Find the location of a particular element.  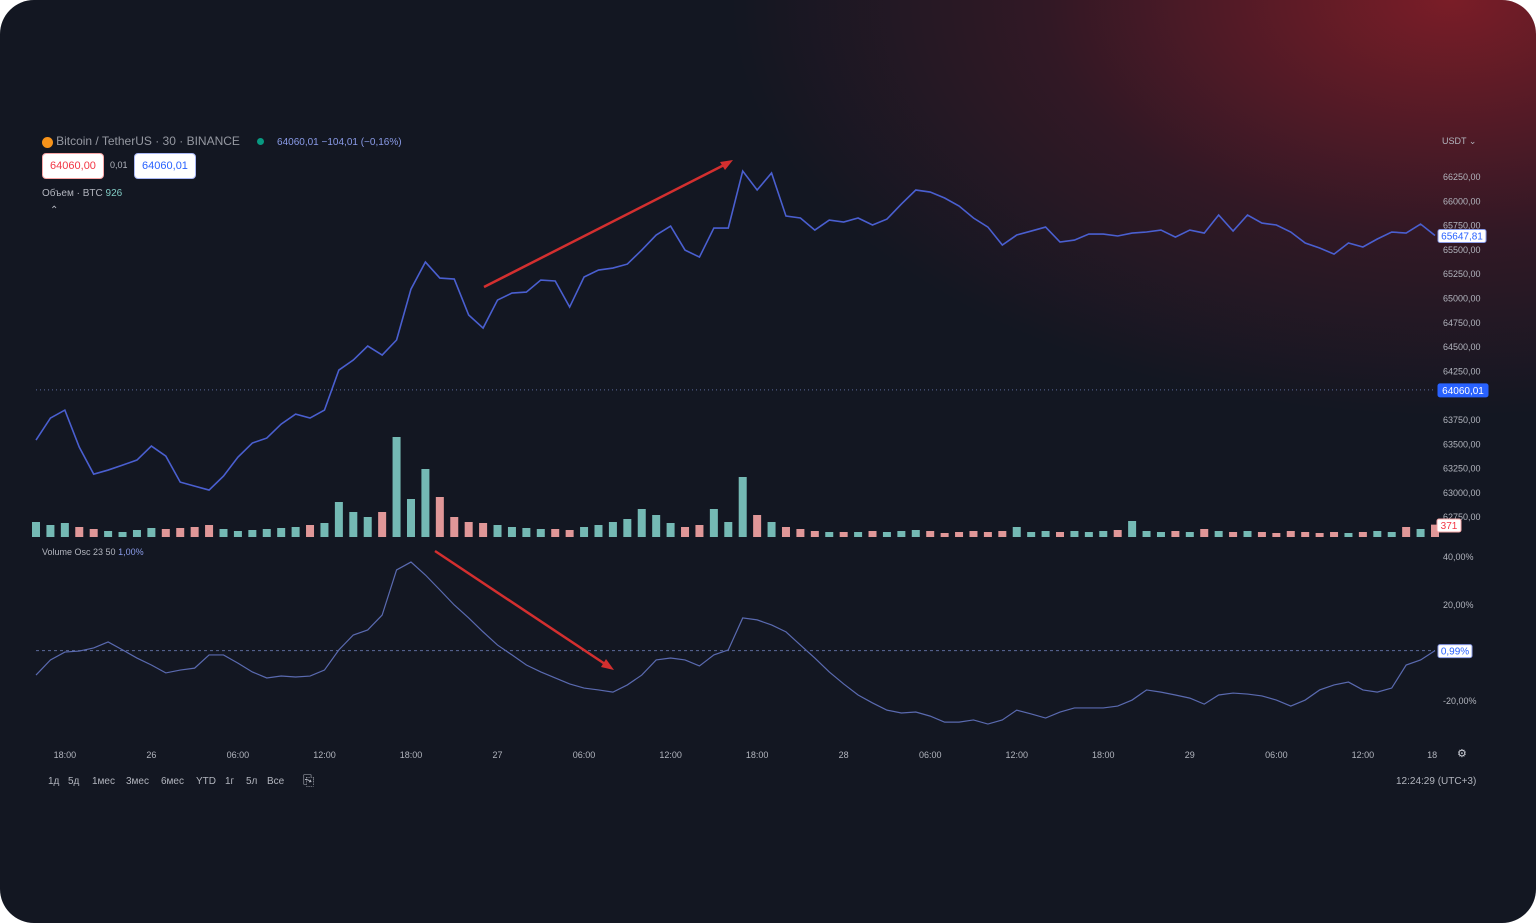

time-axis-tick: 18 is located at coordinates (1432, 755).